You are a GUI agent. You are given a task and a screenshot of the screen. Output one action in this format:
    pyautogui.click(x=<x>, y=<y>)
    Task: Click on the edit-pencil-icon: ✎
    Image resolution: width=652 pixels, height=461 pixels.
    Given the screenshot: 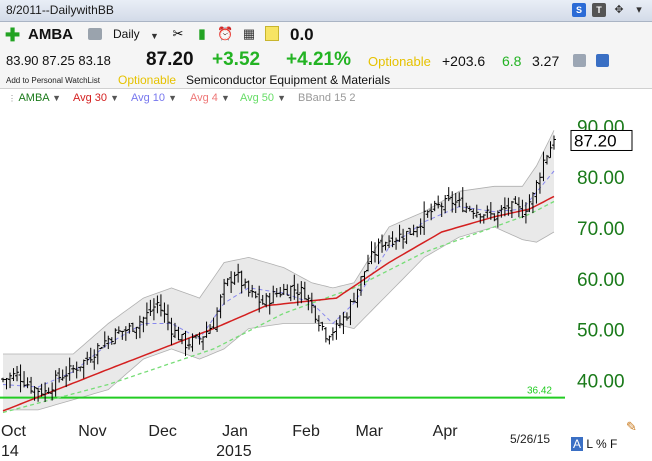 What is the action you would take?
    pyautogui.click(x=631, y=426)
    